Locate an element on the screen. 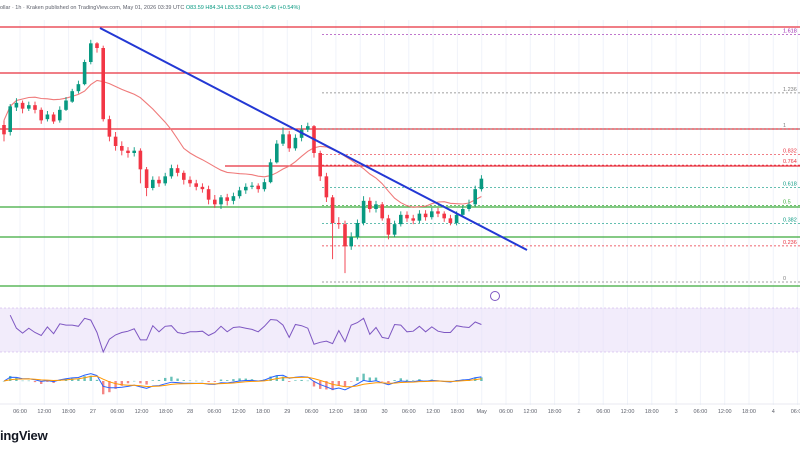  time-axis-tick-label: 29 is located at coordinates (287, 412).